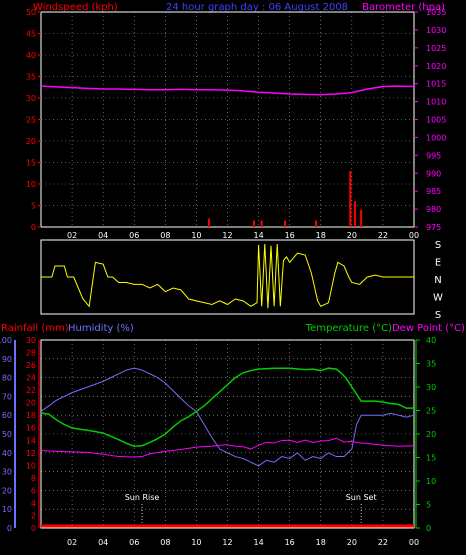 Image resolution: width=466 pixels, height=555 pixels. Describe the element at coordinates (414, 542) in the screenshot. I see `lower-time-tick-label: 00` at that location.